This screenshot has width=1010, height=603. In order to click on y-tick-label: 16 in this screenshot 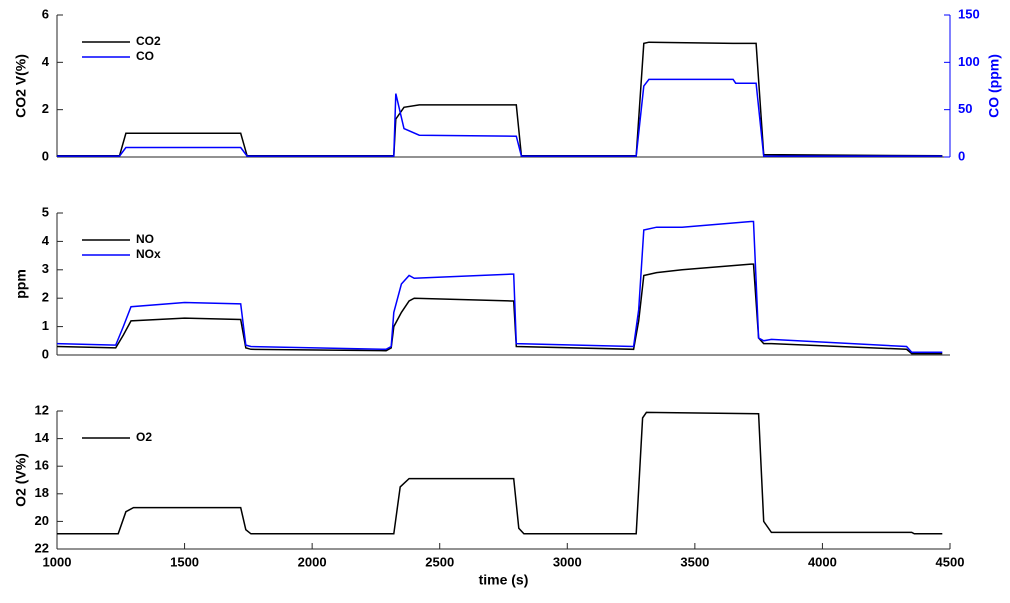, I will do `click(42, 465)`.